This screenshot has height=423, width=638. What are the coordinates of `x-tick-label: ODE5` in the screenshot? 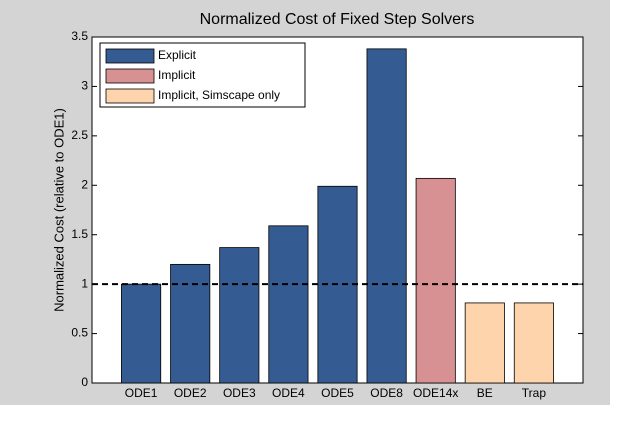 It's located at (337, 393).